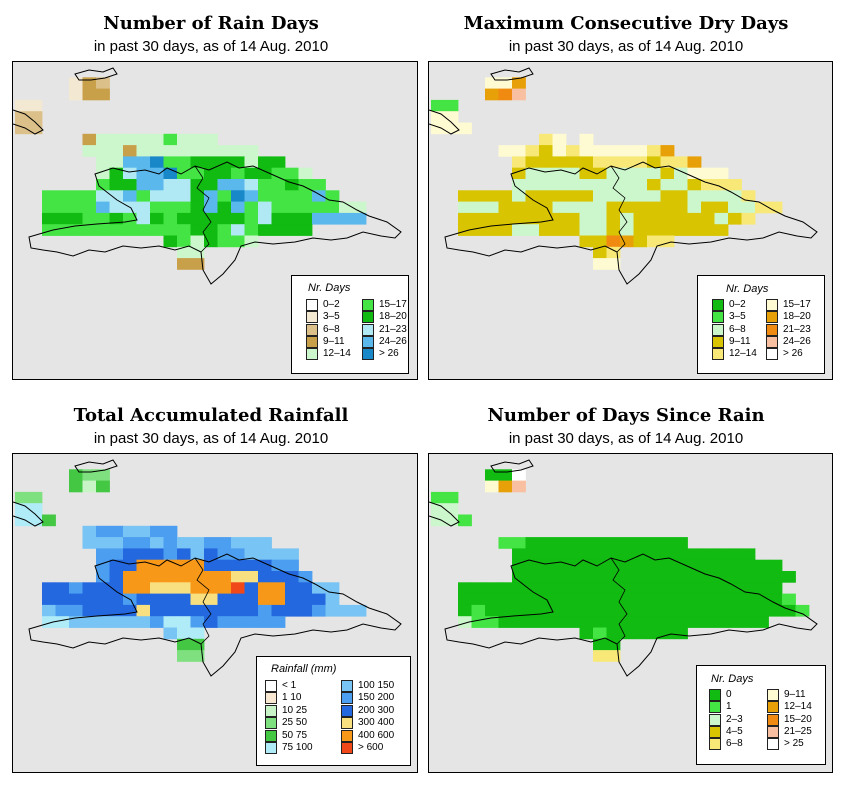  What do you see at coordinates (740, 341) in the screenshot?
I see `legend-label: 9–11` at bounding box center [740, 341].